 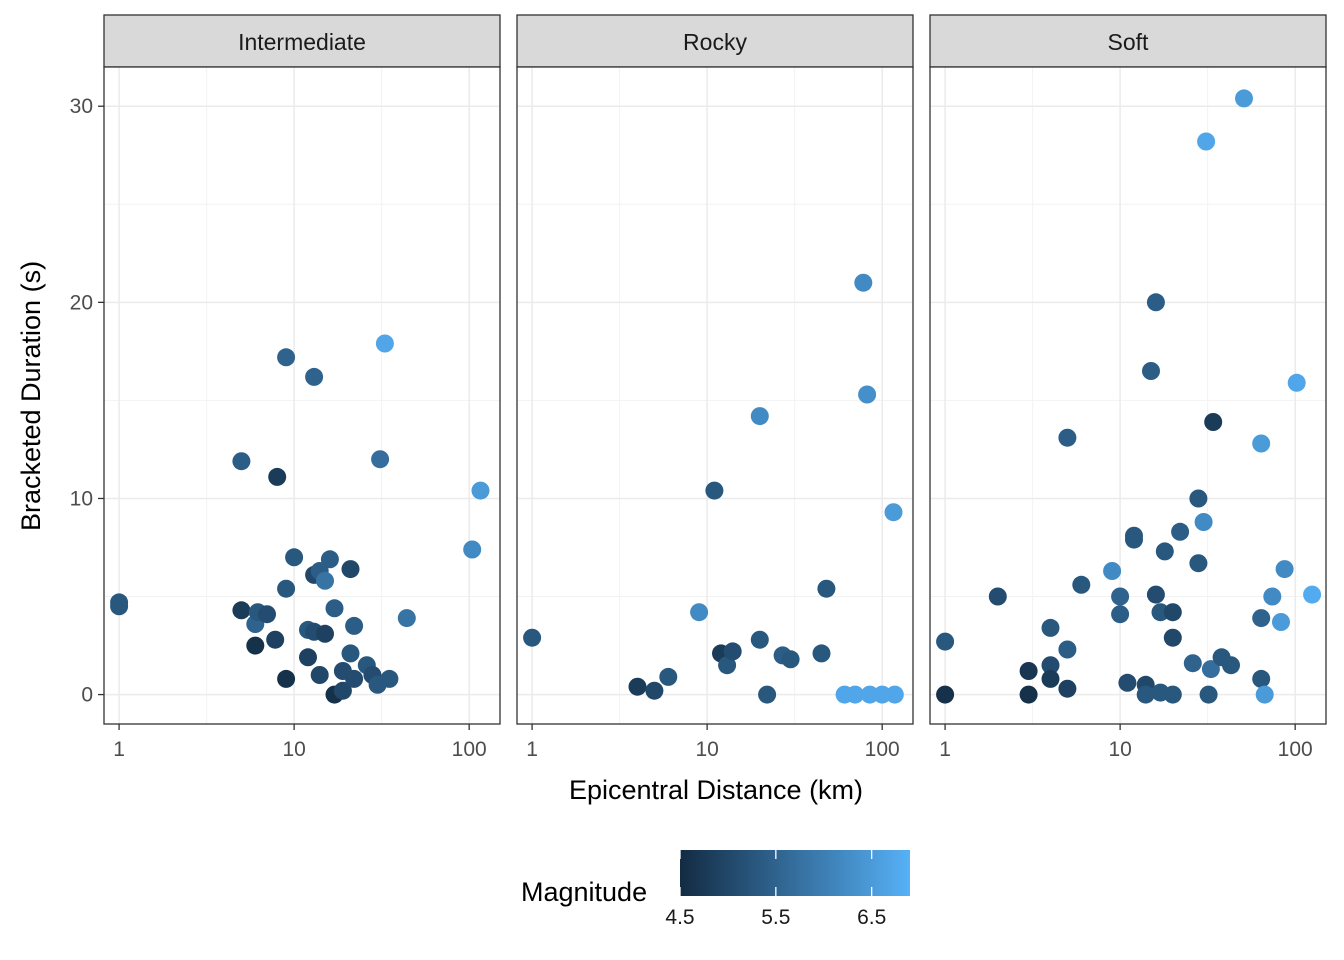 What do you see at coordinates (293, 749) in the screenshot?
I see `x-tick-label: 10` at bounding box center [293, 749].